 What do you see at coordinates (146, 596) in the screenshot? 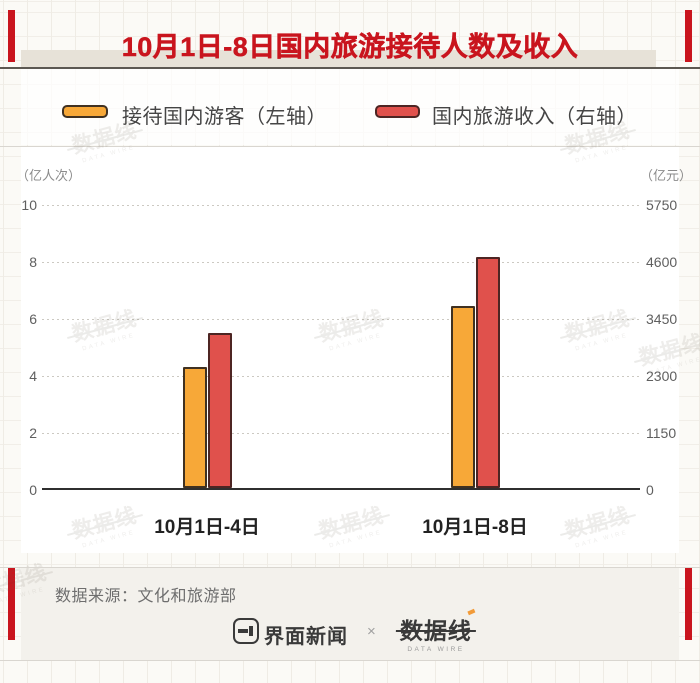
I see `data-source-note: 数据来源：文化和旅游部` at bounding box center [146, 596].